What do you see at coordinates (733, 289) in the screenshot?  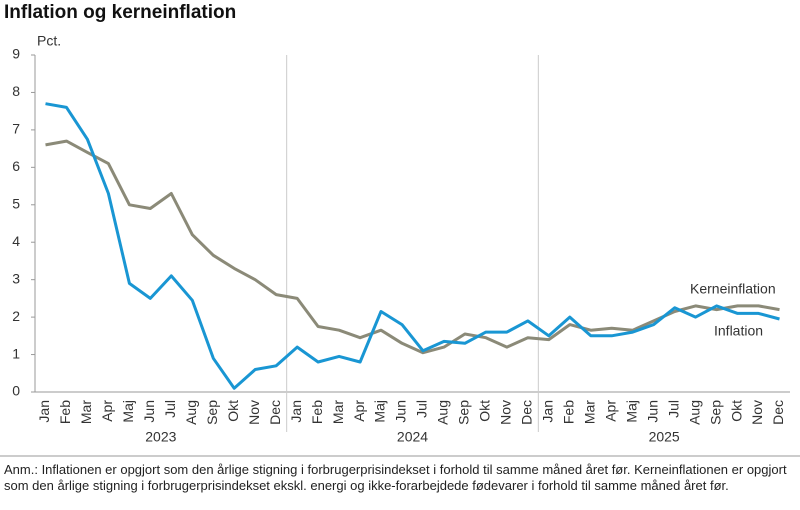 I see `series-label: Kerneinflation` at bounding box center [733, 289].